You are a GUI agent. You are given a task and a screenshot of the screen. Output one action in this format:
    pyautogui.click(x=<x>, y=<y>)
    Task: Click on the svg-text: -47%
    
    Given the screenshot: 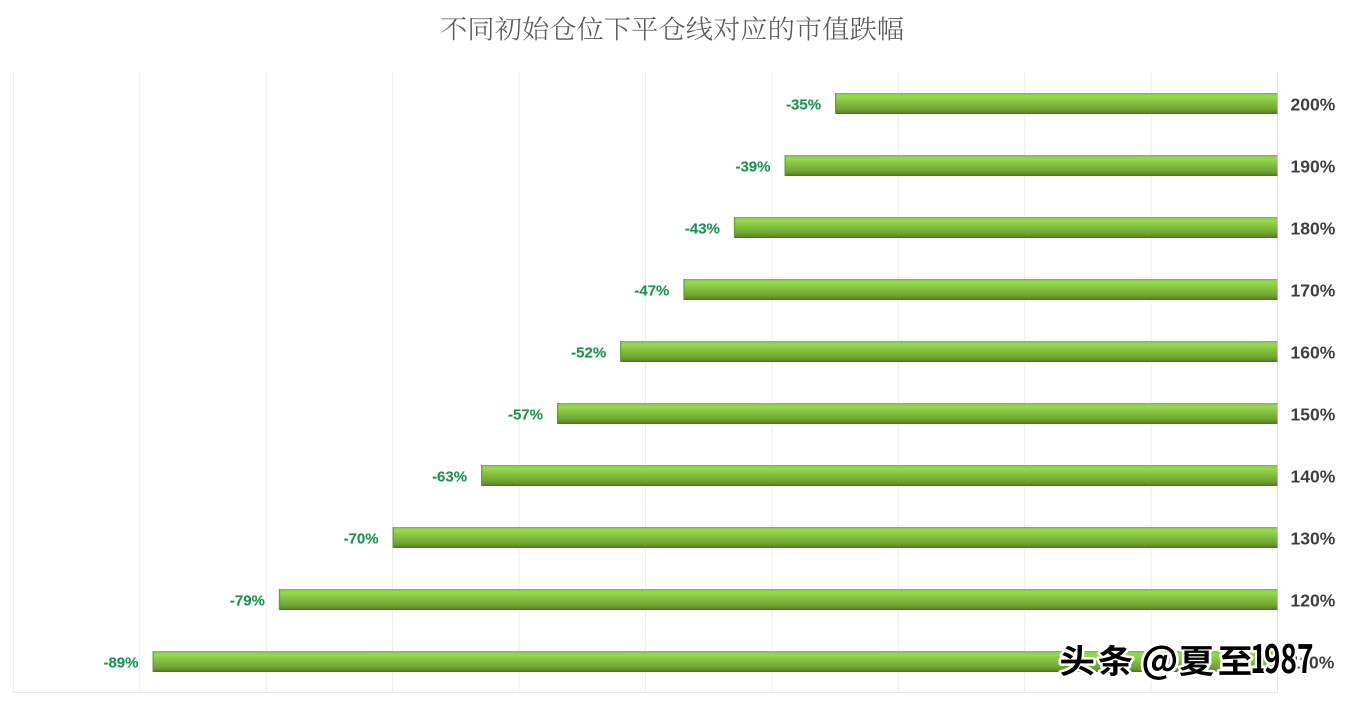 What is the action you would take?
    pyautogui.click(x=651, y=291)
    